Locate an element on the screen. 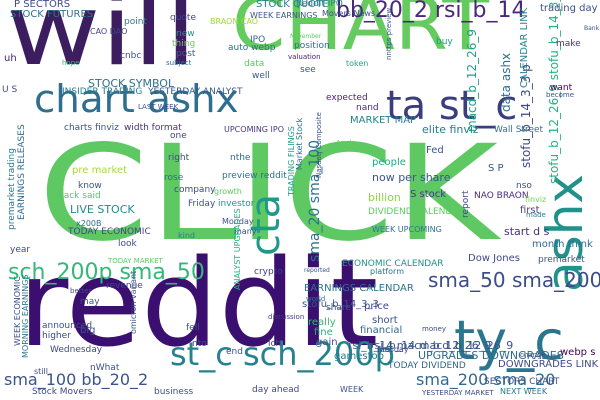  cloud-word: CAO DAO is located at coordinates (109, 31).